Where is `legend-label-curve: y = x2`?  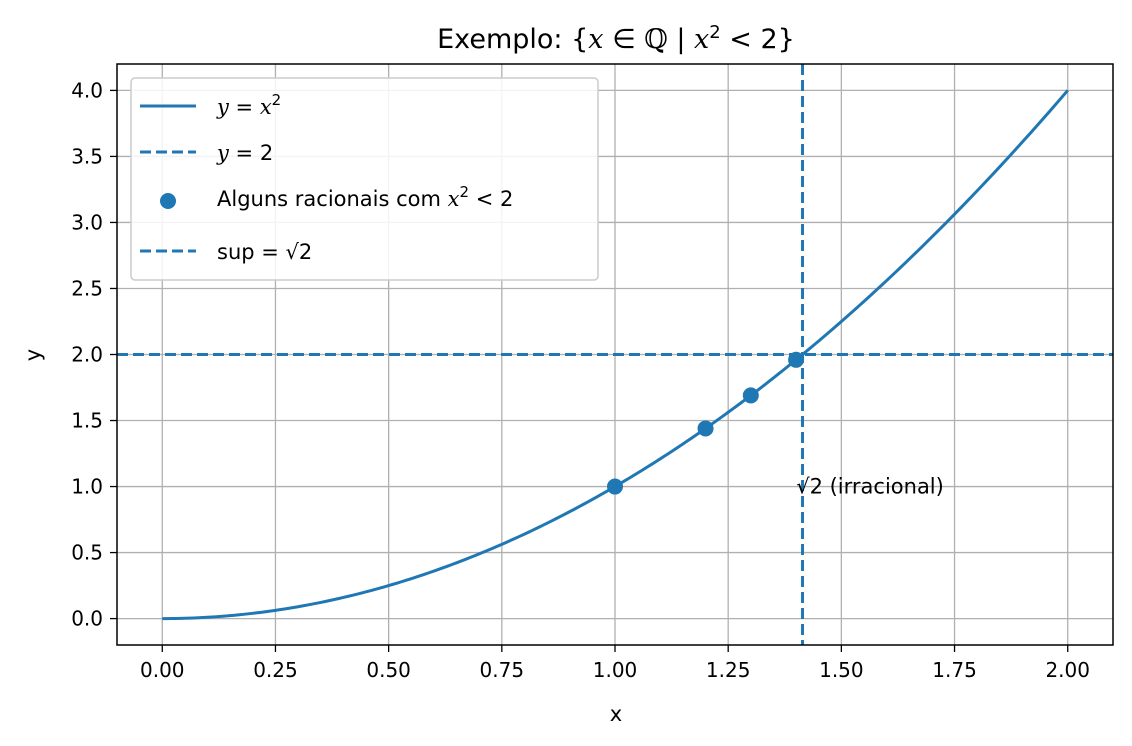 legend-label-curve: y = x2 is located at coordinates (248, 105).